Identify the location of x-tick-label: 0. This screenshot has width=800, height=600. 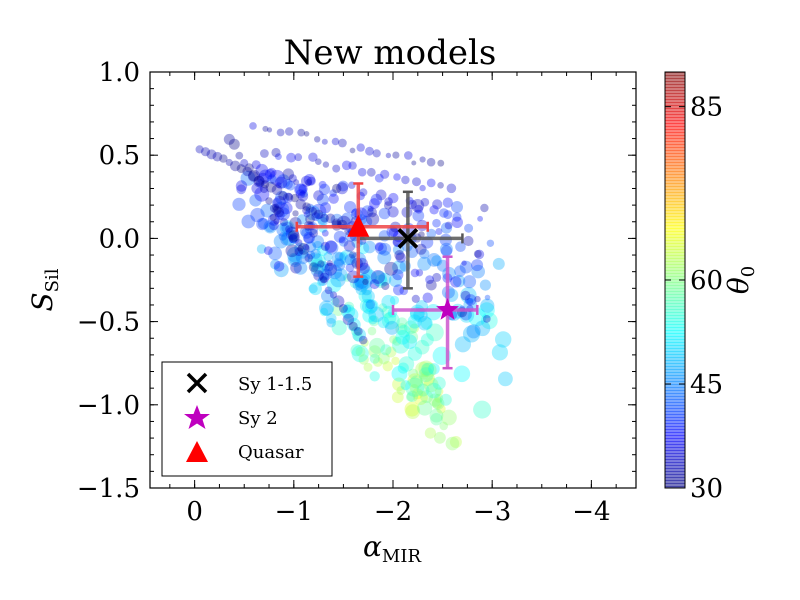
(194, 512).